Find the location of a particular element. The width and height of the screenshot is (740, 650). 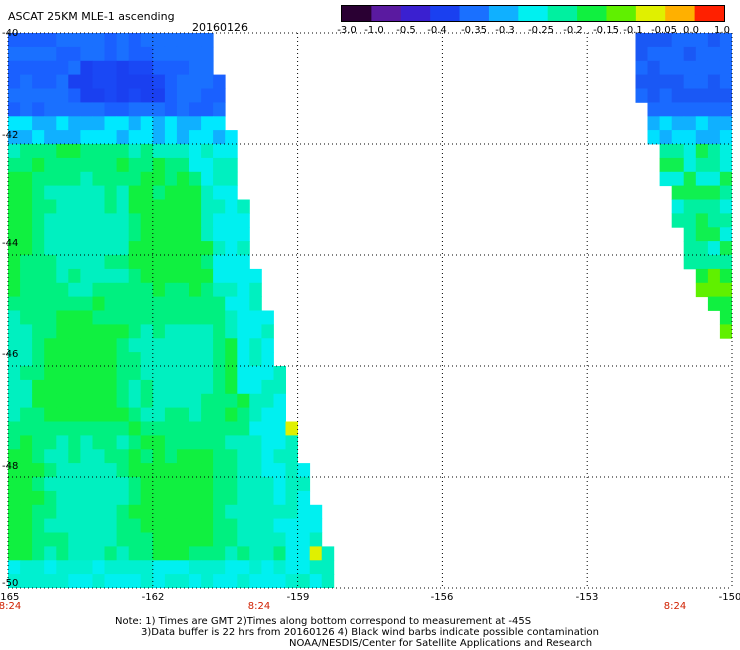

colorbar-tick-label: 0.0 is located at coordinates (691, 30).